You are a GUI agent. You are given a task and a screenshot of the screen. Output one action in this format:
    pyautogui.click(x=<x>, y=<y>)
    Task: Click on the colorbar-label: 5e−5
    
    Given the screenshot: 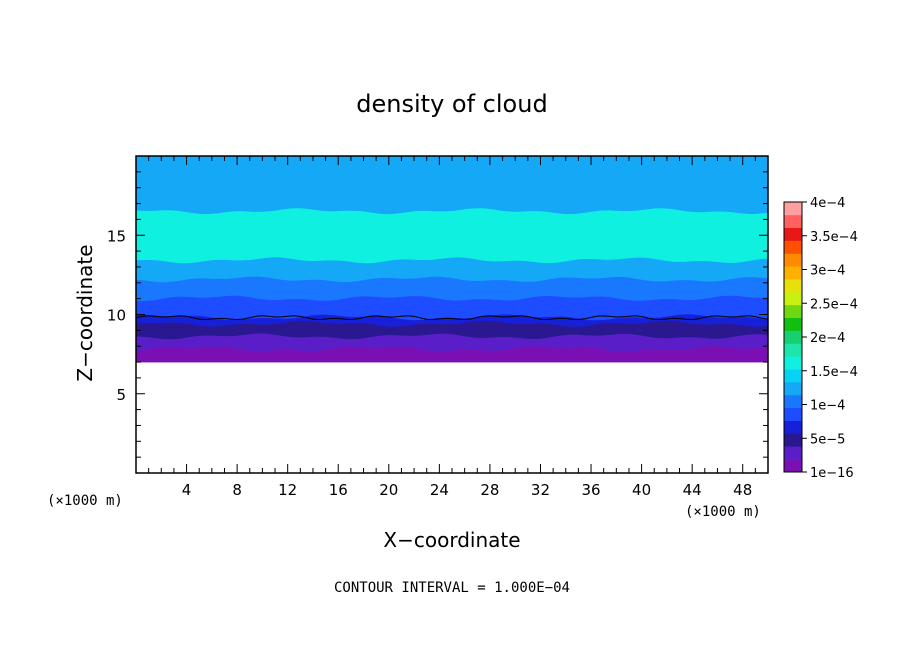 What is the action you would take?
    pyautogui.click(x=827, y=439)
    